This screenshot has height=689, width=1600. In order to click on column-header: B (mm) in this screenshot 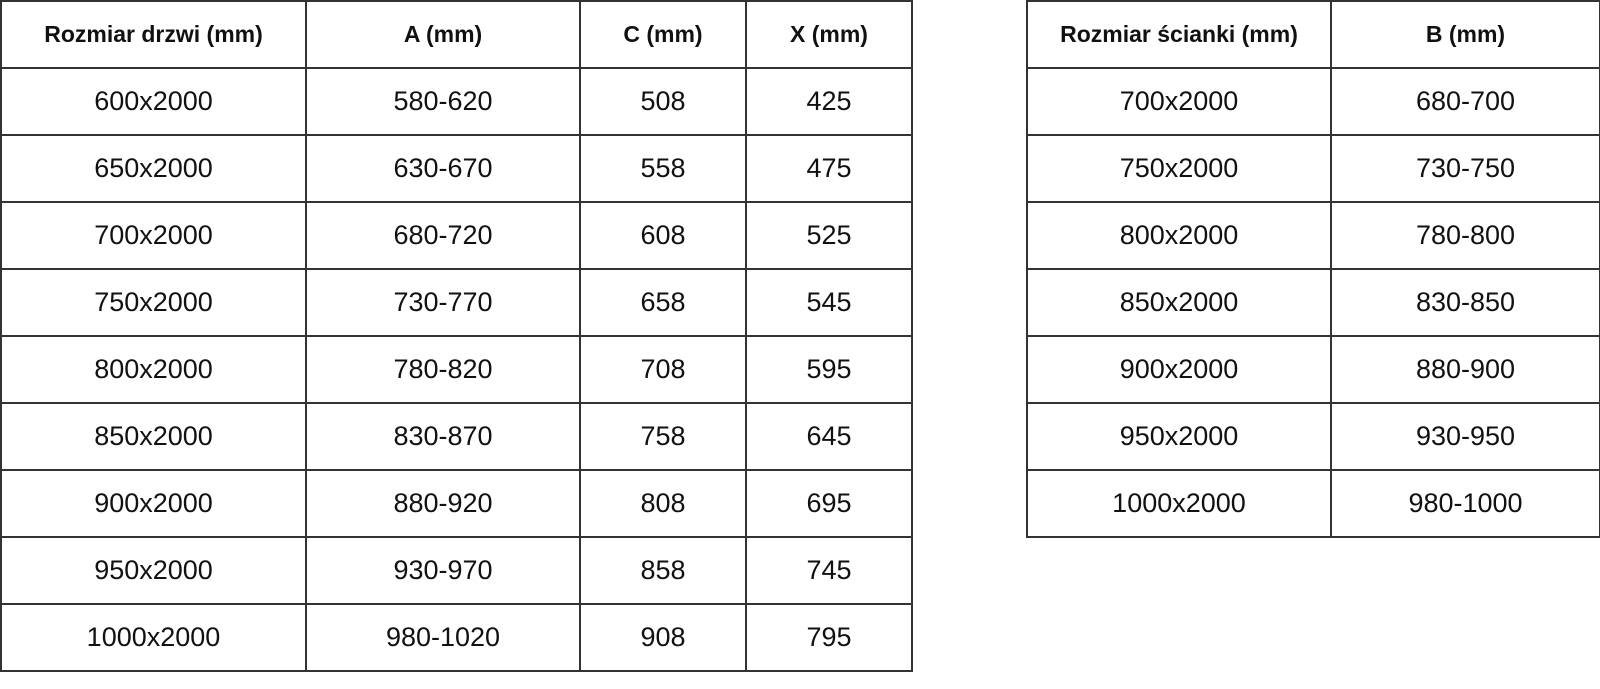, I will do `click(1465, 34)`.